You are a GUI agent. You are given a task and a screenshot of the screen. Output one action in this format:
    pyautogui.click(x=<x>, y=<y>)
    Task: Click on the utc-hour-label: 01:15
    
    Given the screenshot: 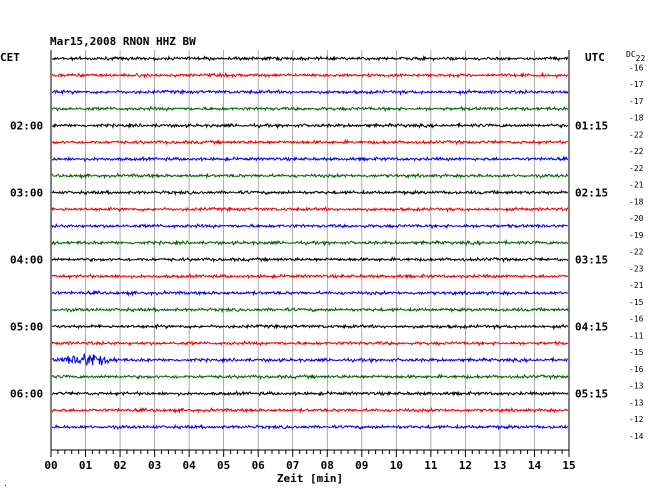 What is the action you would take?
    pyautogui.click(x=591, y=126)
    